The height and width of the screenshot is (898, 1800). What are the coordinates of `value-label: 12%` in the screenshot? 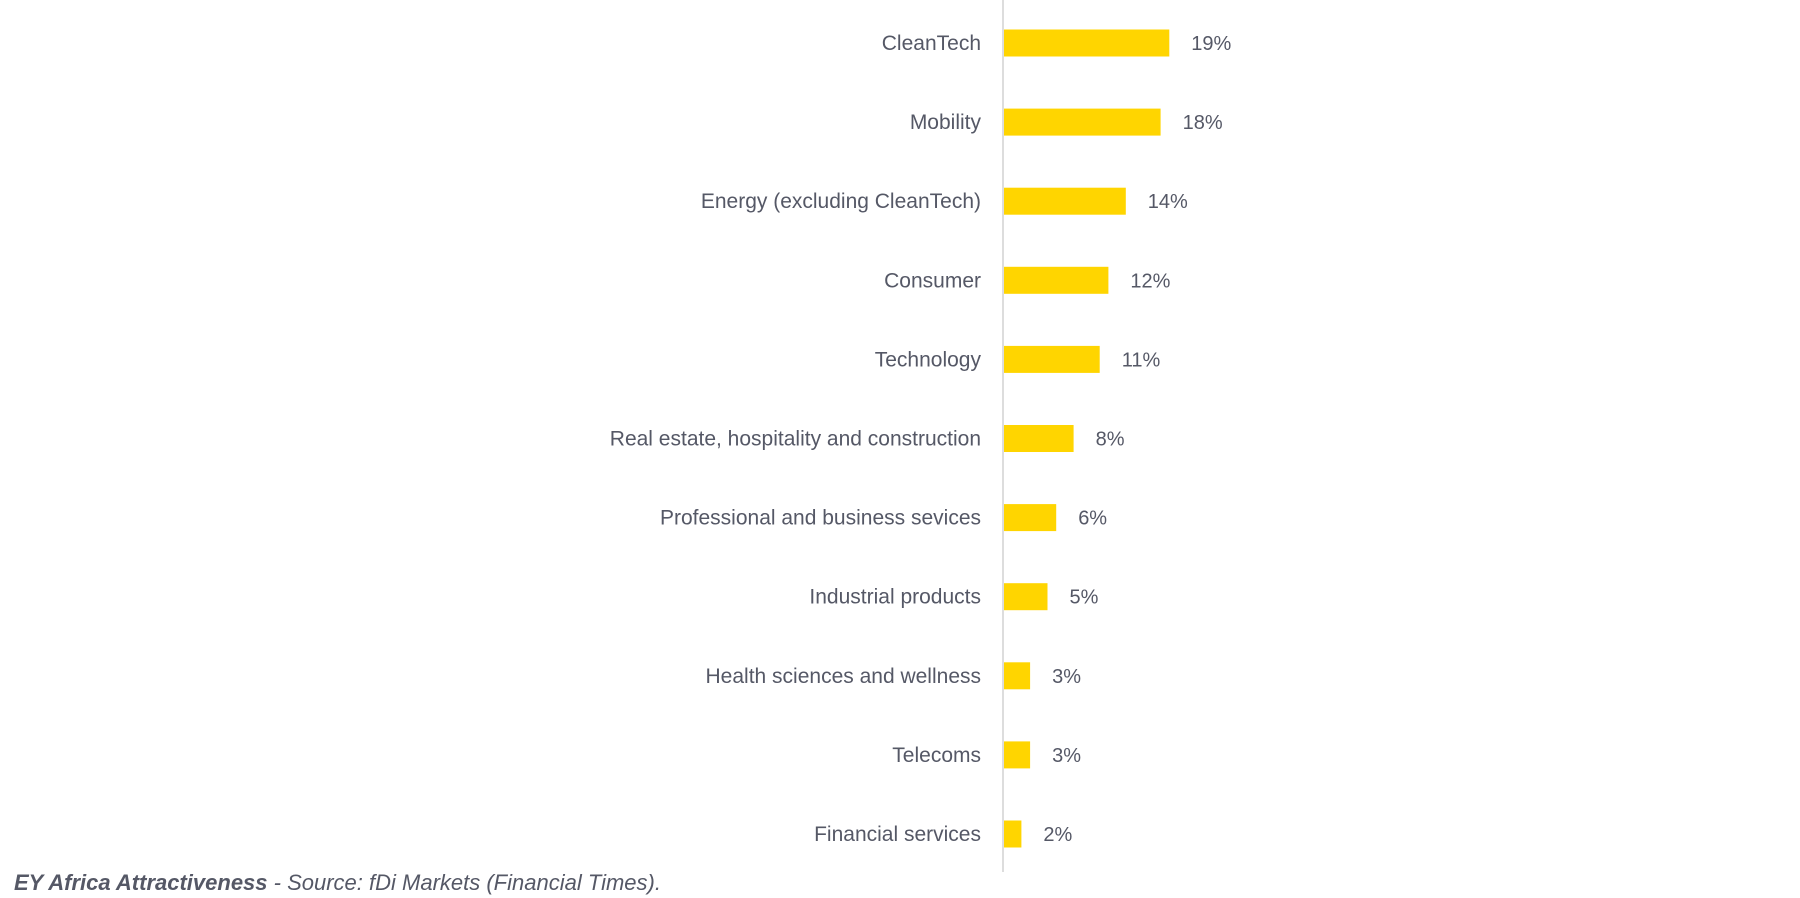 It's located at (1150, 281).